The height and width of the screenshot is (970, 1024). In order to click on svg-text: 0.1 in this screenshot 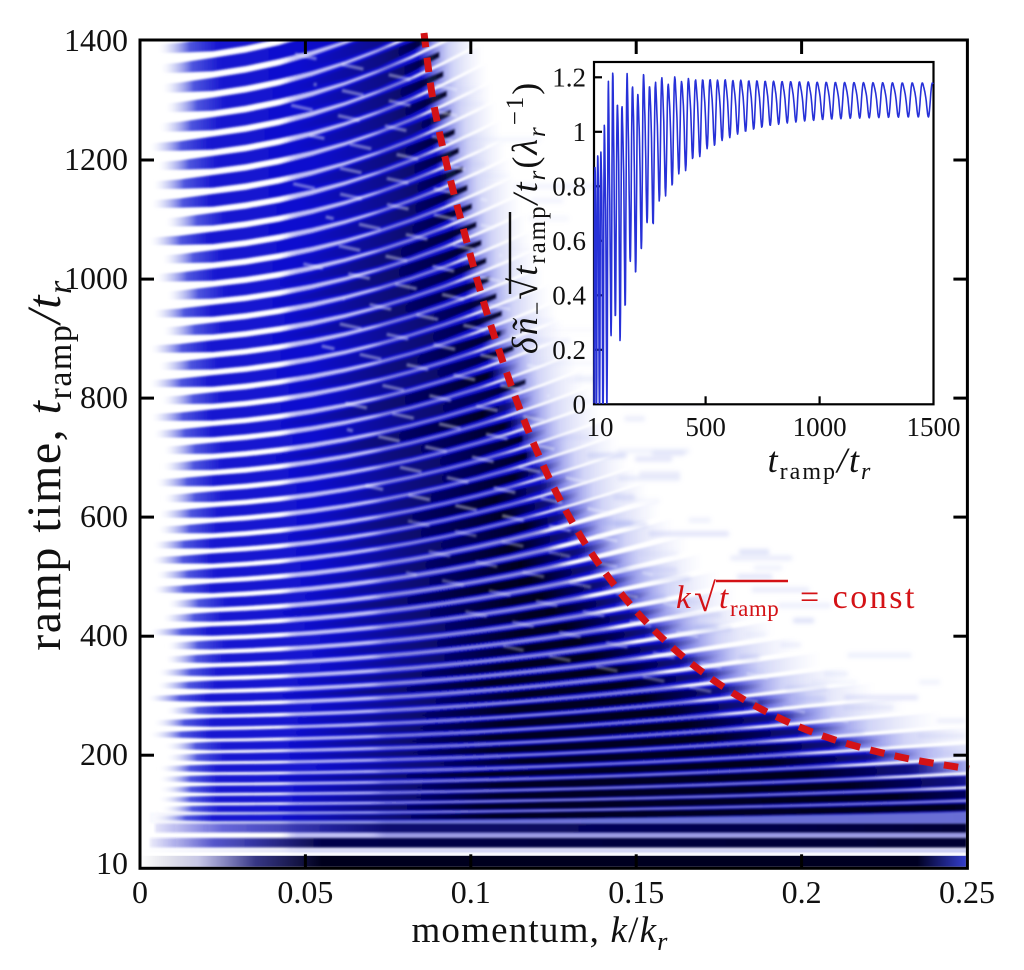, I will do `click(471, 892)`.